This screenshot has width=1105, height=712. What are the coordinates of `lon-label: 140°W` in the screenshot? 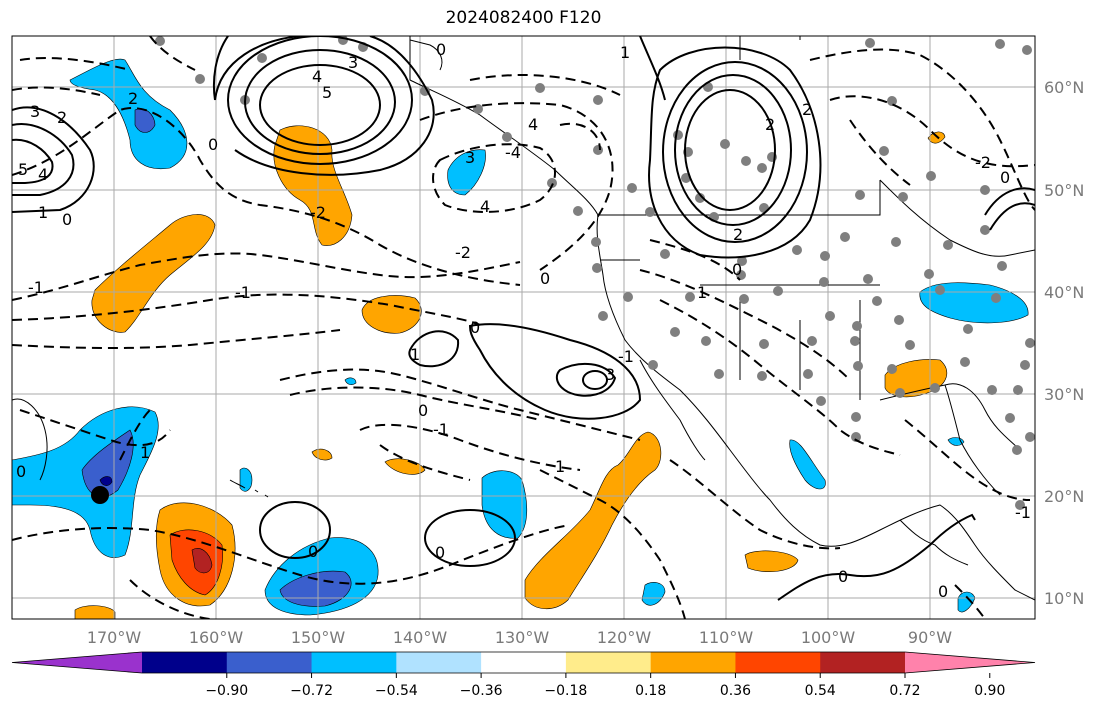 It's located at (420, 637).